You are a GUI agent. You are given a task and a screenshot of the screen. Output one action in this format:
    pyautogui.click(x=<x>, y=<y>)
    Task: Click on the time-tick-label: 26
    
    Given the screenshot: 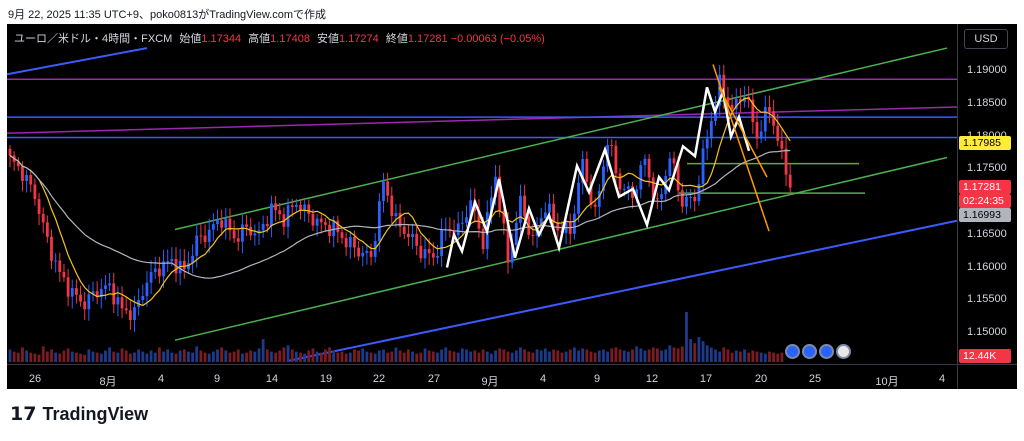 What is the action you would take?
    pyautogui.click(x=35, y=379)
    